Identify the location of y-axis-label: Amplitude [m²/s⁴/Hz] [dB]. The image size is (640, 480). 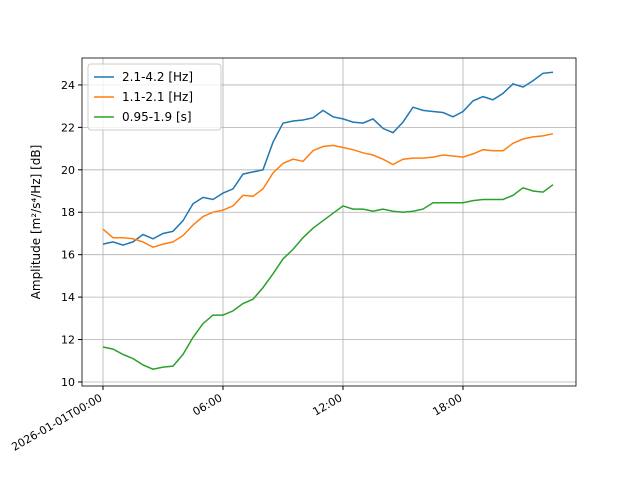
(36, 222).